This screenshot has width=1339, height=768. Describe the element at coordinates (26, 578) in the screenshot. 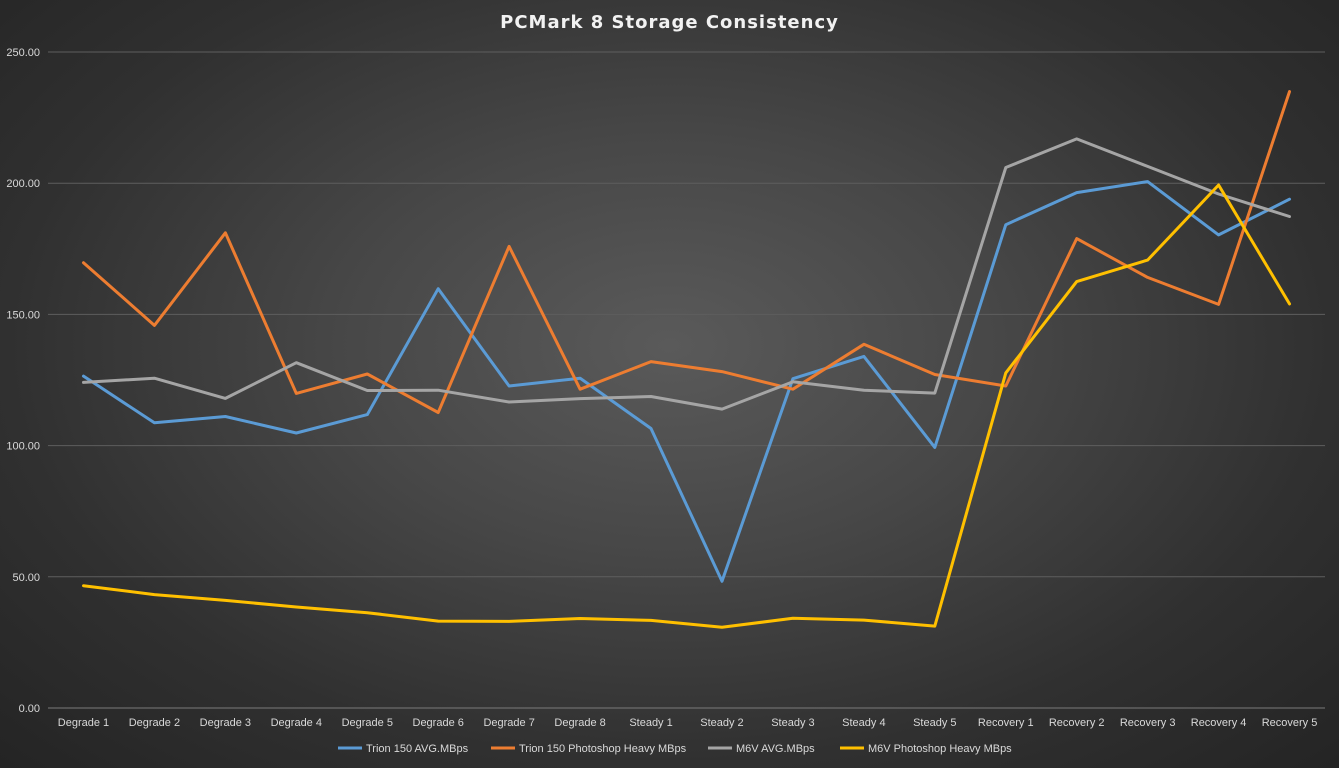

I see `y-tick-label: 50.00` at that location.